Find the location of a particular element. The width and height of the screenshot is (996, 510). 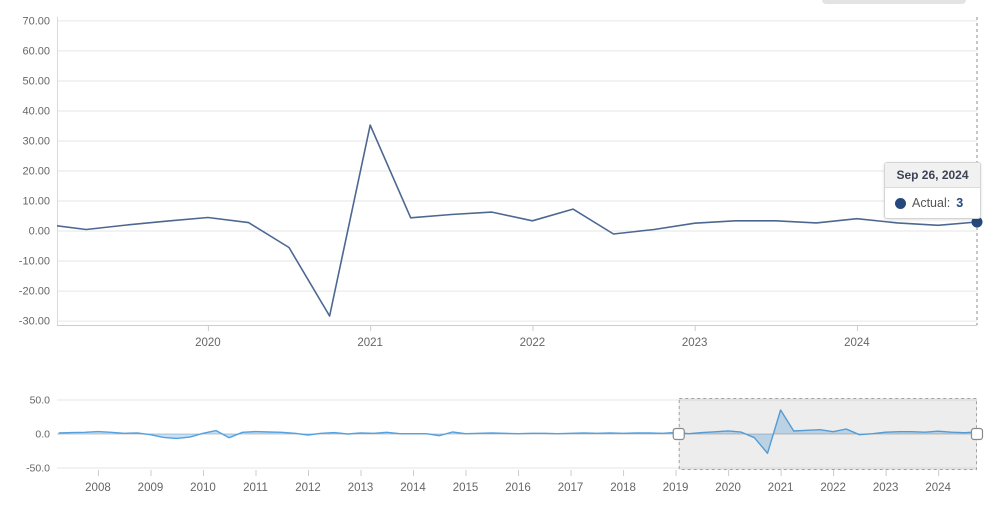

main-y-tick-label: 50.00 is located at coordinates (36, 81).